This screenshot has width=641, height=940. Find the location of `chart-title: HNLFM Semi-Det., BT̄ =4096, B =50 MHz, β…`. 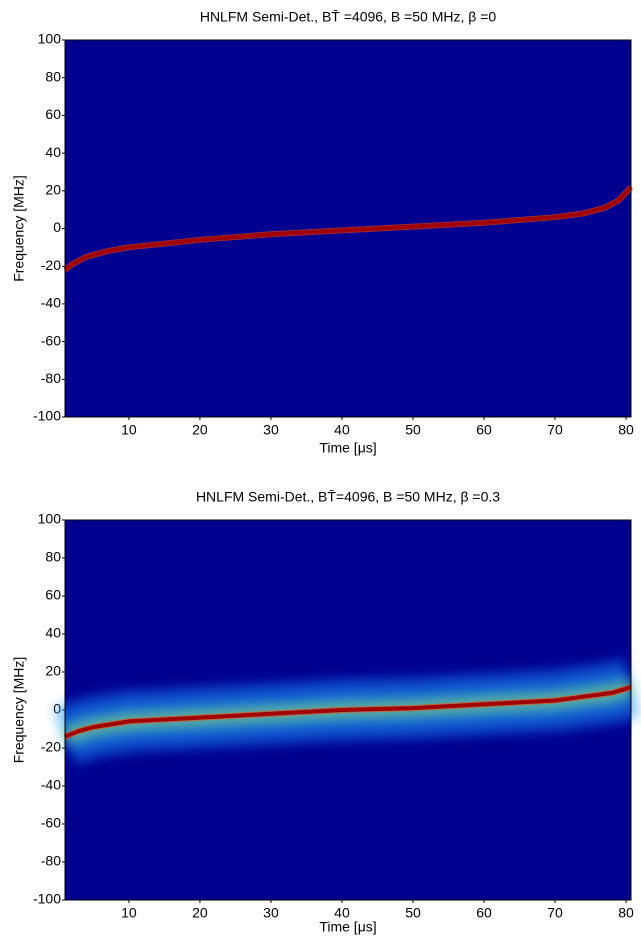

chart-title: HNLFM Semi-Det., BT̄ =4096, B =50 MHz, β… is located at coordinates (348, 17).